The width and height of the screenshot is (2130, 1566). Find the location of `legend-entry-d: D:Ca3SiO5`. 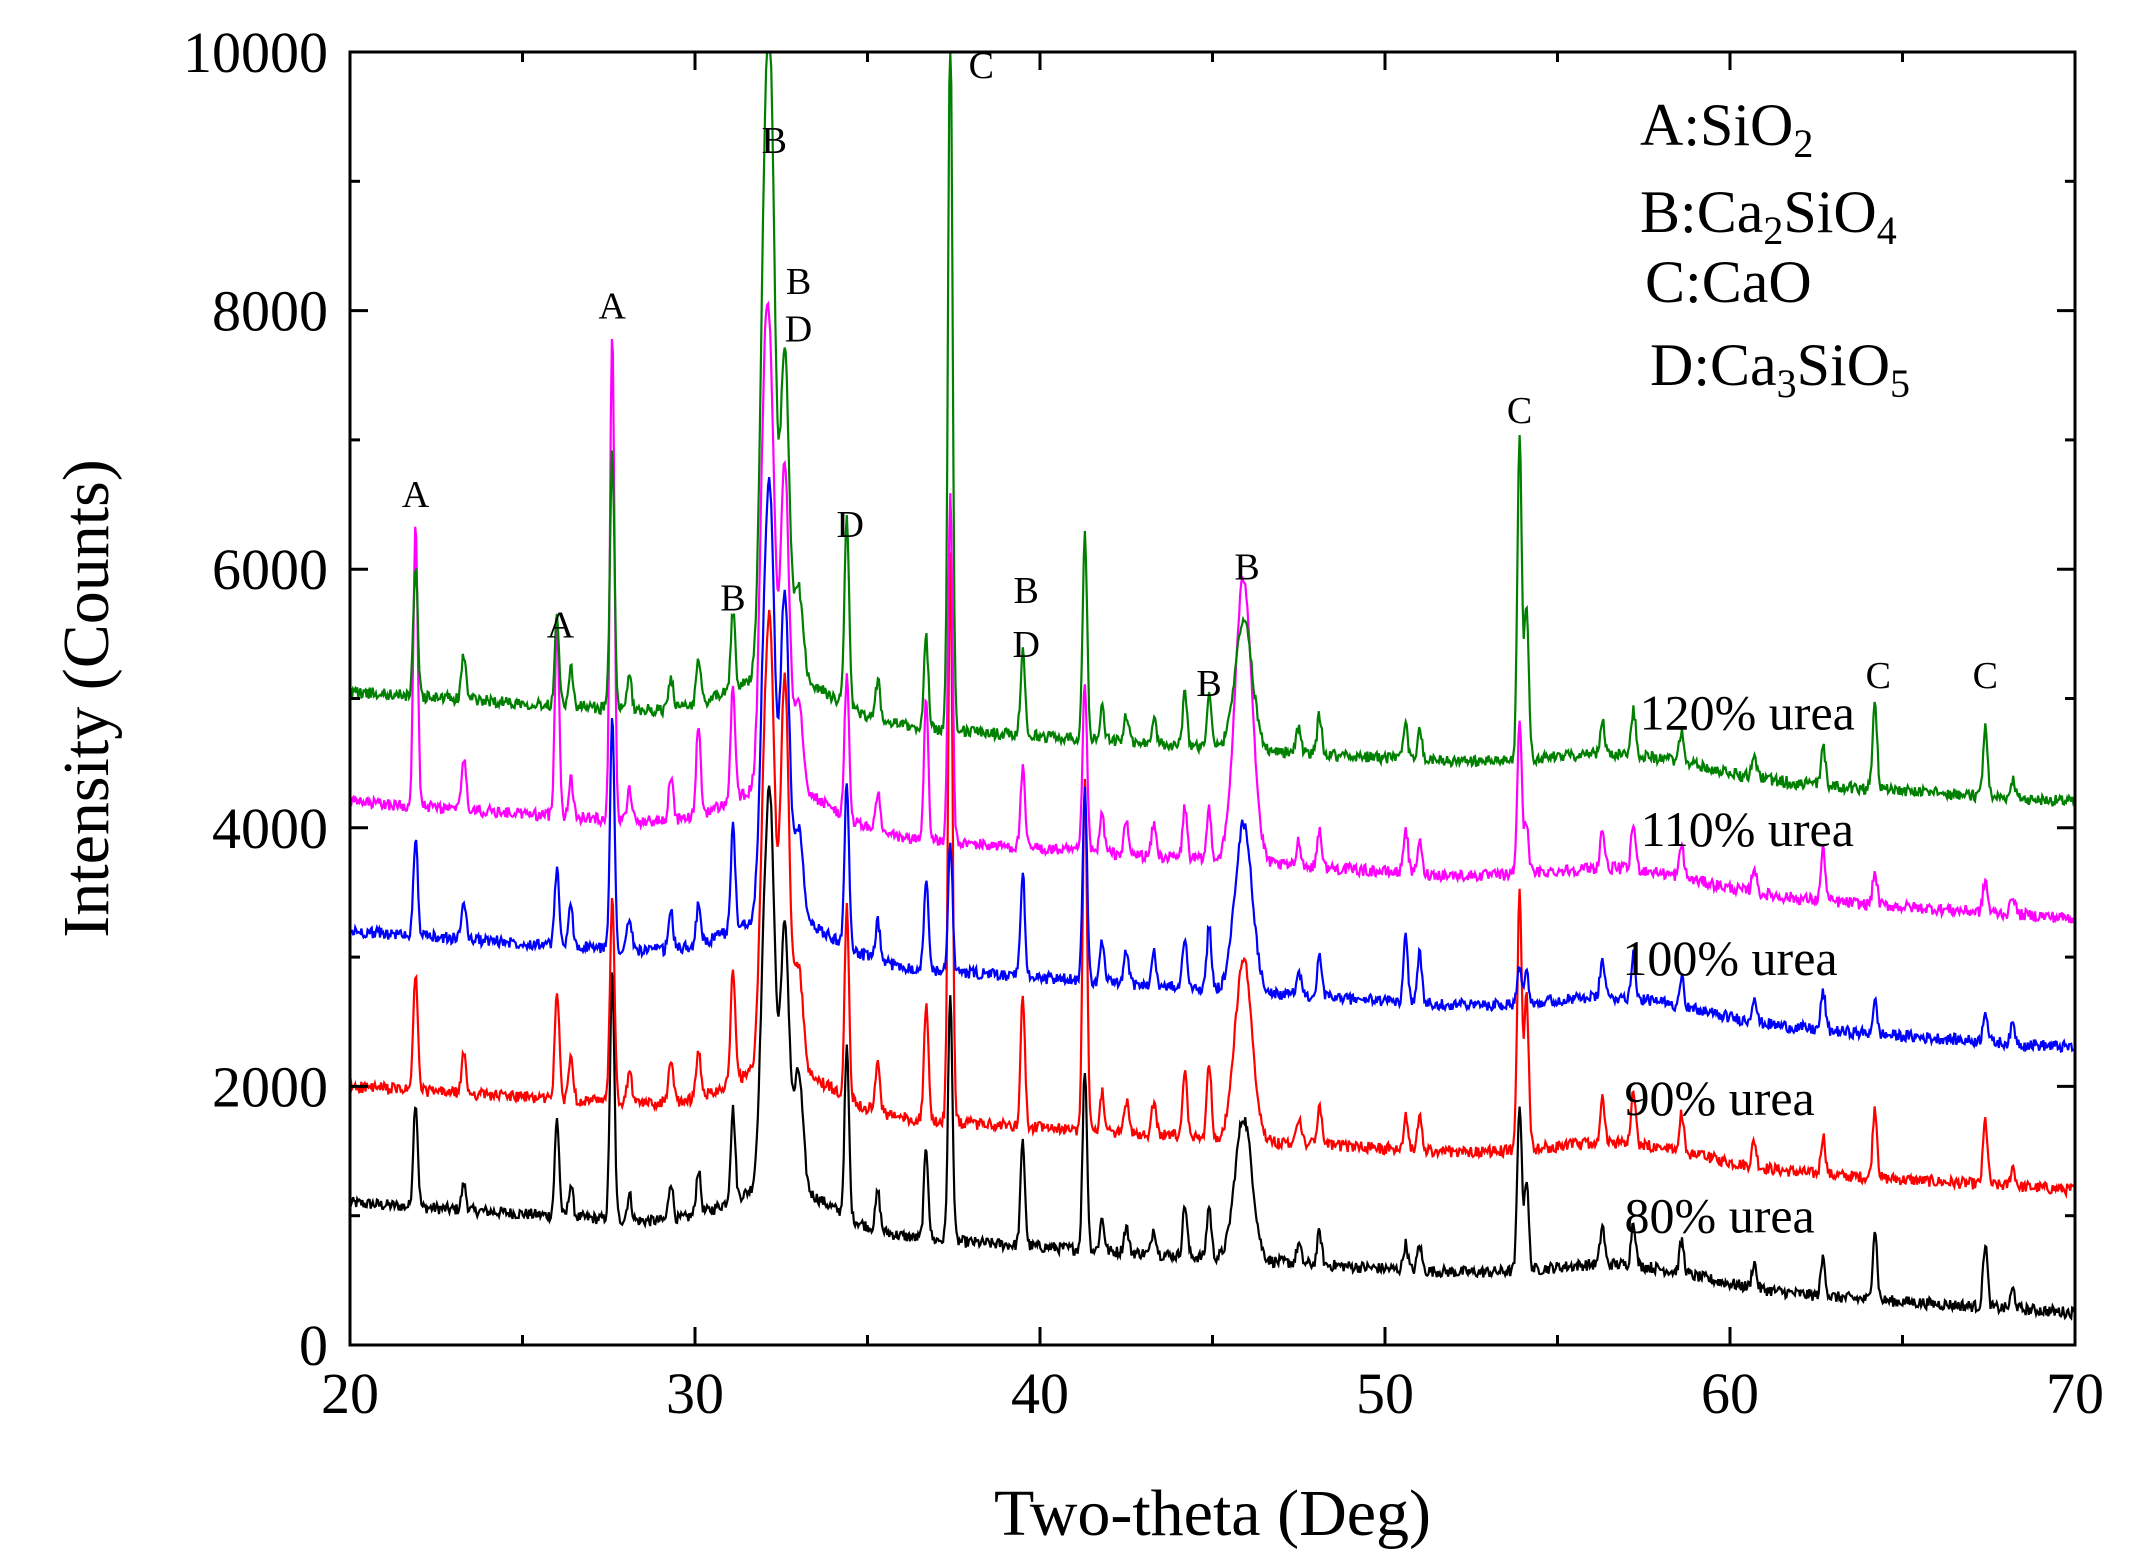

legend-entry-d: D:Ca3SiO5 is located at coordinates (1780, 369).